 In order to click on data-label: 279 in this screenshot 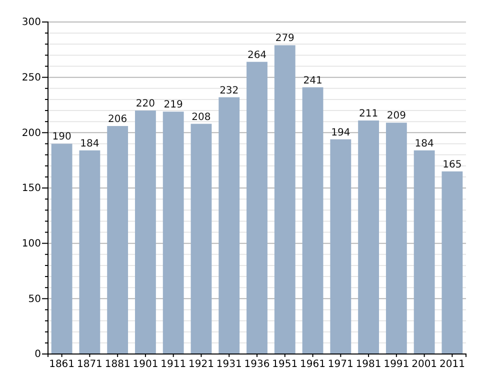, I will do `click(284, 38)`.